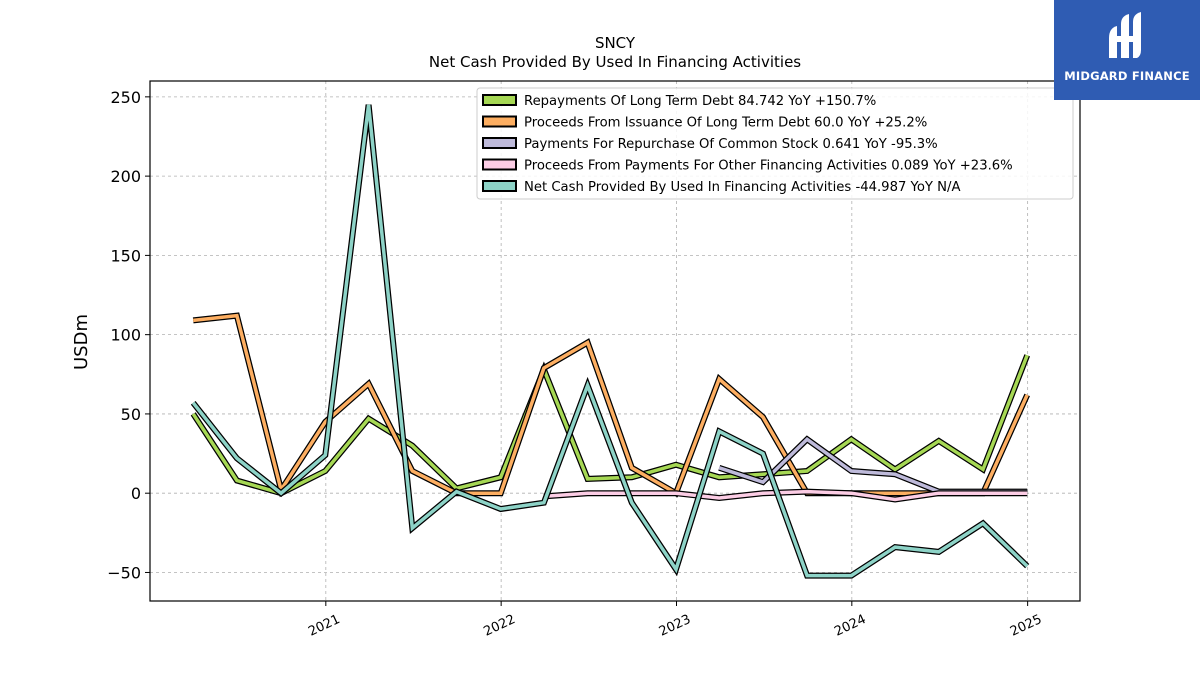 The height and width of the screenshot is (675, 1200). I want to click on chart-title: SNCY, so click(615, 43).